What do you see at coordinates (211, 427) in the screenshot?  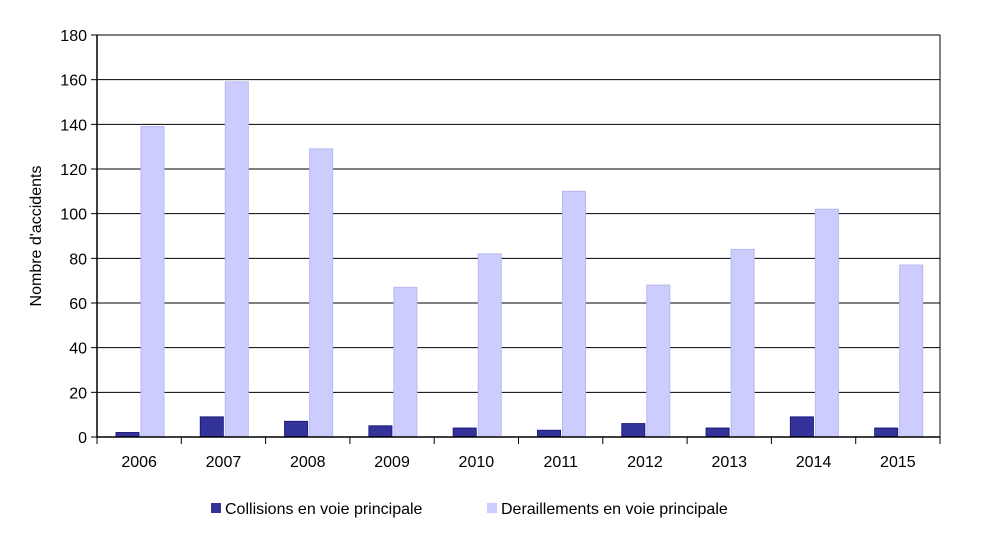 I see `bar-collisions-2007` at bounding box center [211, 427].